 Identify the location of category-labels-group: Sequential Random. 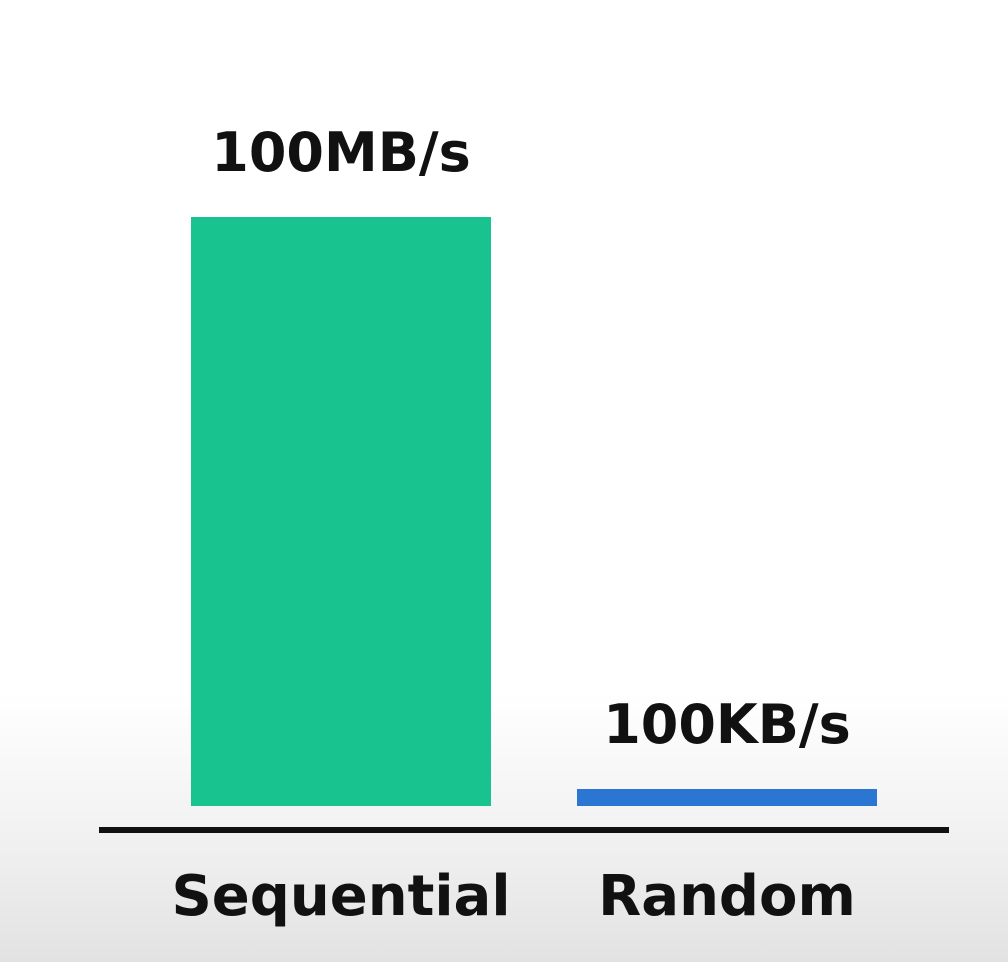
(513, 896).